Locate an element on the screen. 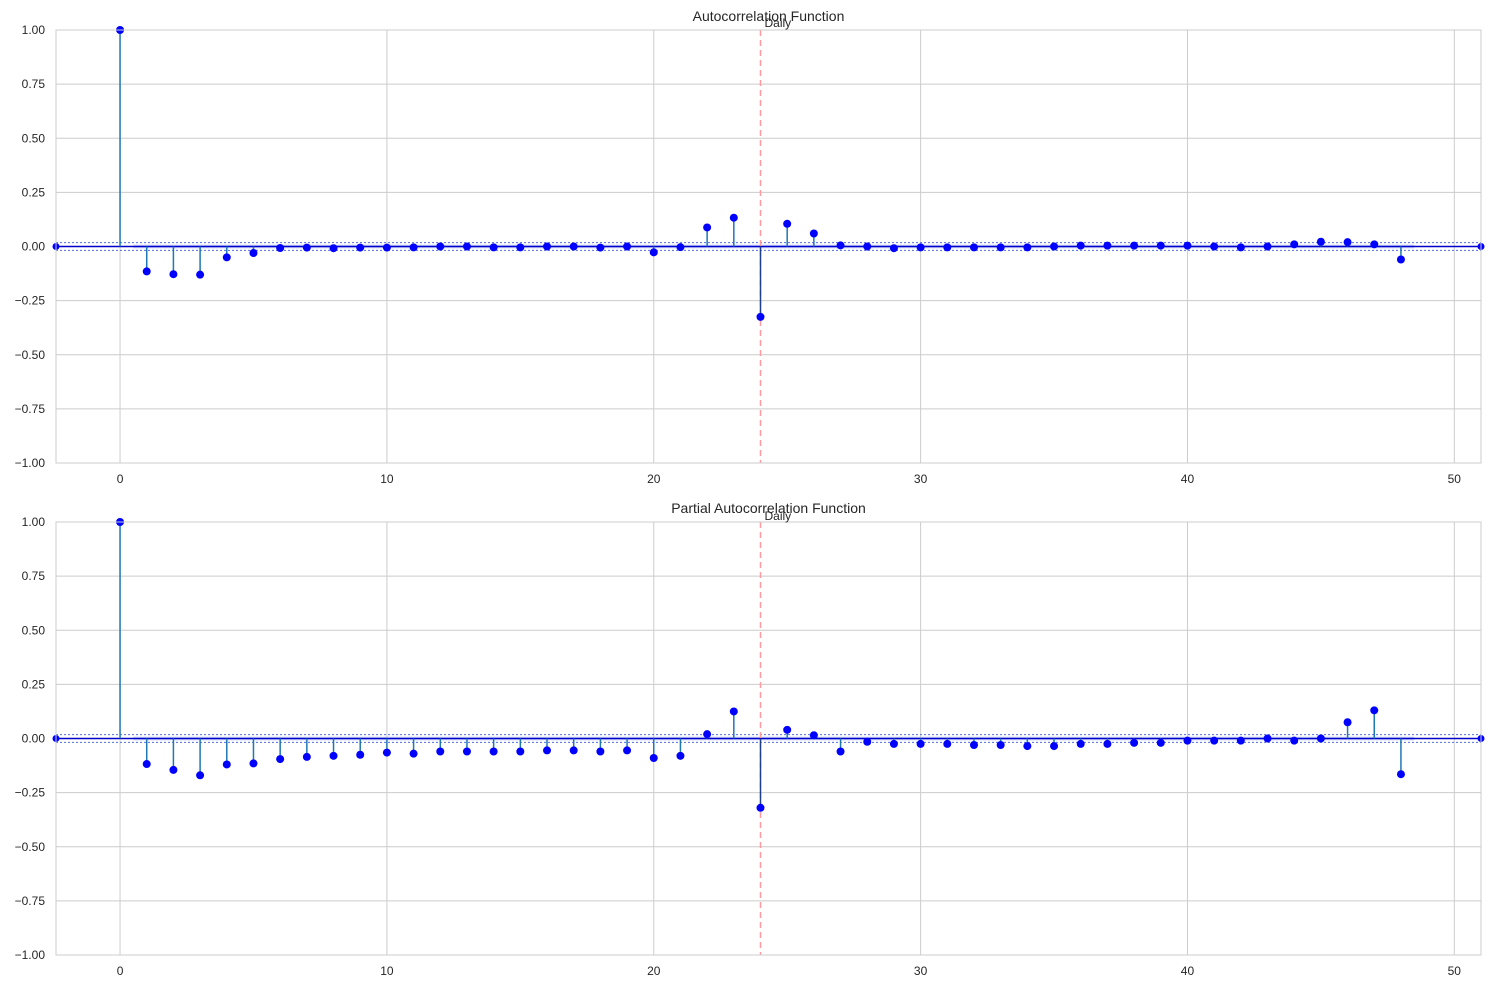 The height and width of the screenshot is (989, 1489). acf-y-tick-label: 0.75 is located at coordinates (34, 84).